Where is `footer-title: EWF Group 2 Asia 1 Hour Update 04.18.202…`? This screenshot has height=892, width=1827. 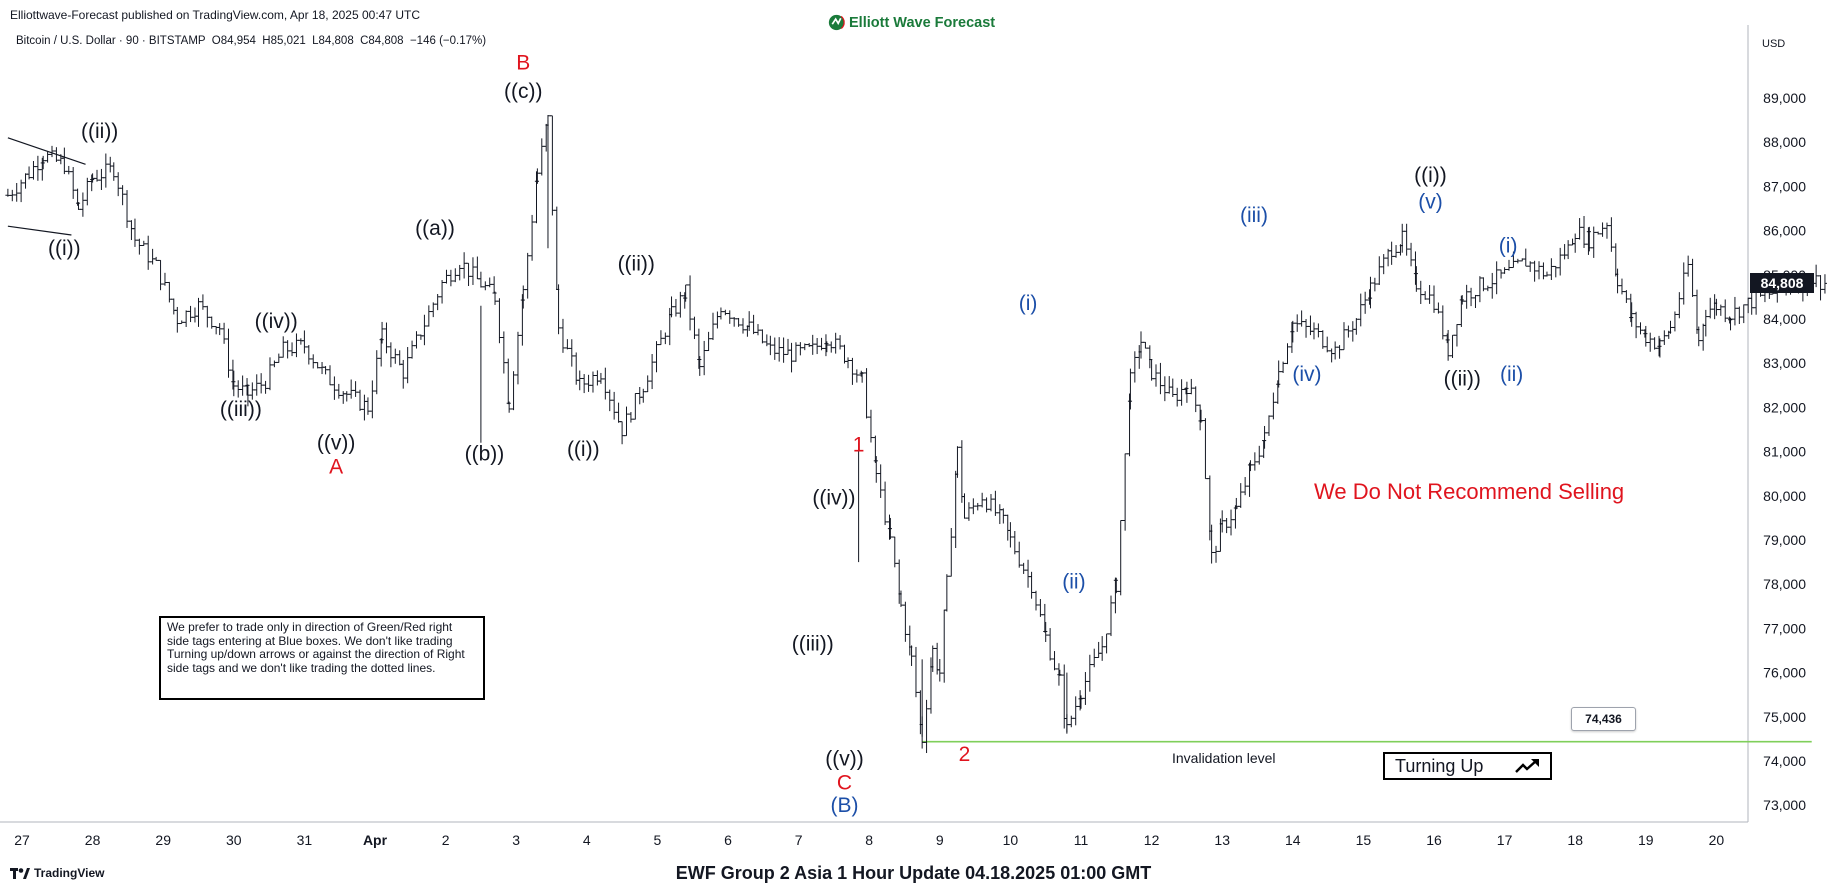
footer-title: EWF Group 2 Asia 1 Hour Update 04.18.202… is located at coordinates (913, 873).